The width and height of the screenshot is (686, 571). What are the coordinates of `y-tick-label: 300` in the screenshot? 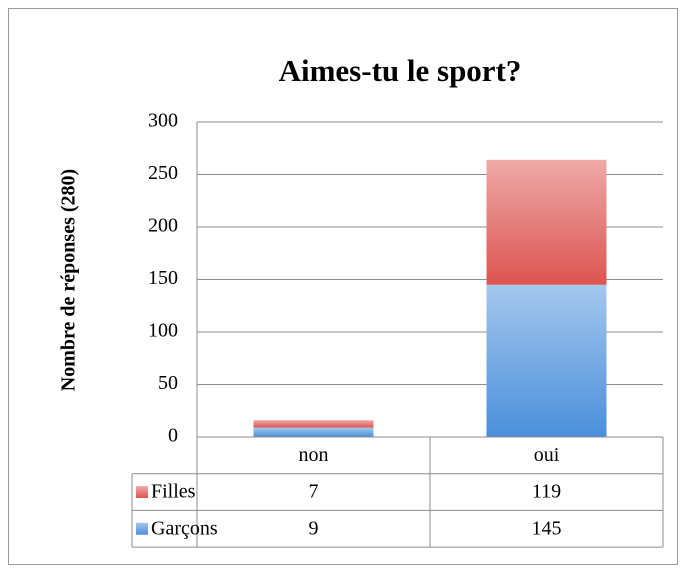 It's located at (163, 121).